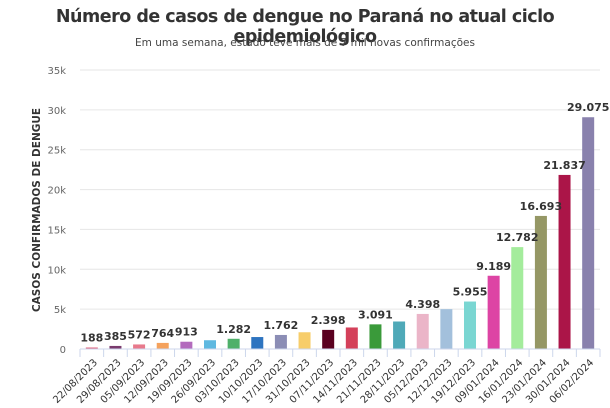  Describe the element at coordinates (281, 325) in the screenshot. I see `data-label: 1.762` at that location.